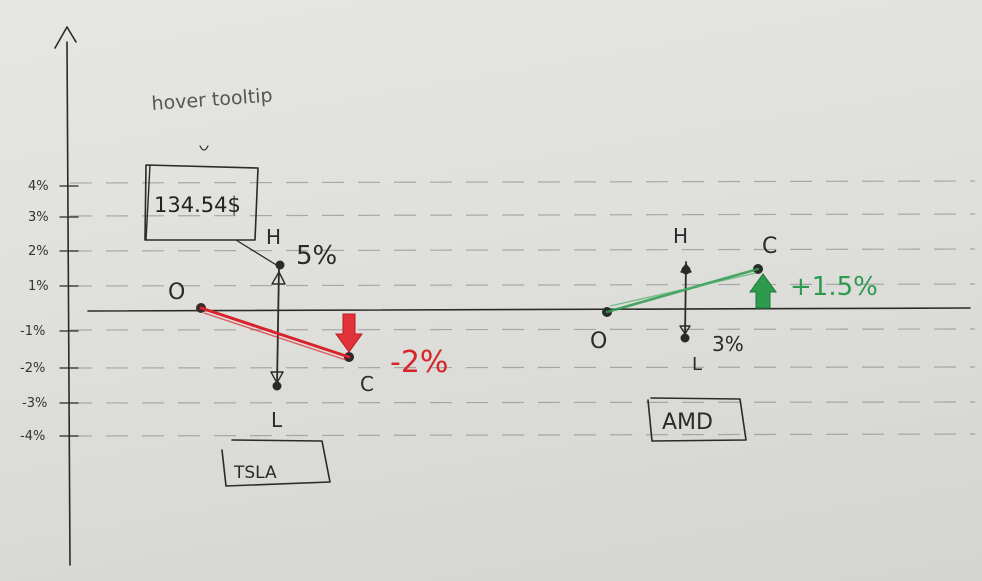 This screenshot has height=581, width=982. Describe the element at coordinates (197, 205) in the screenshot. I see `tooltip-value: 134.54$` at that location.